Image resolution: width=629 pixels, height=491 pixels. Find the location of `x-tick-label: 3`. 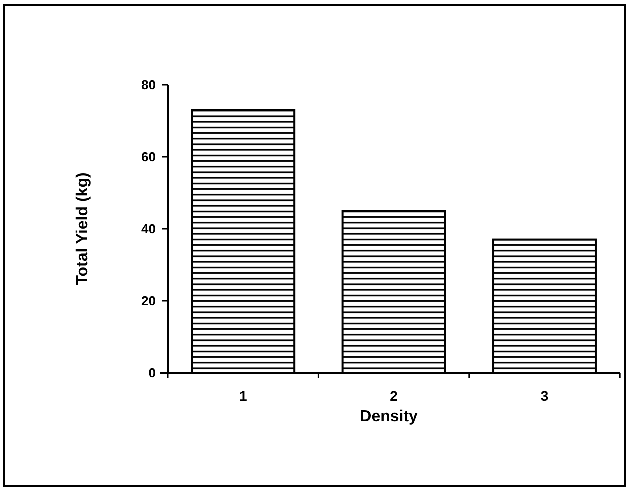

x-tick-label: 3 is located at coordinates (544, 396).